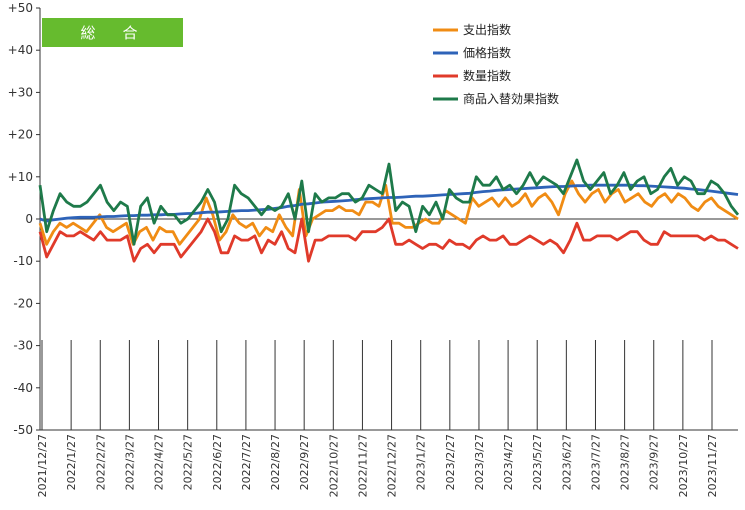 The image size is (745, 510). Describe the element at coordinates (29, 219) in the screenshot. I see `y-tick-label: 0` at that location.